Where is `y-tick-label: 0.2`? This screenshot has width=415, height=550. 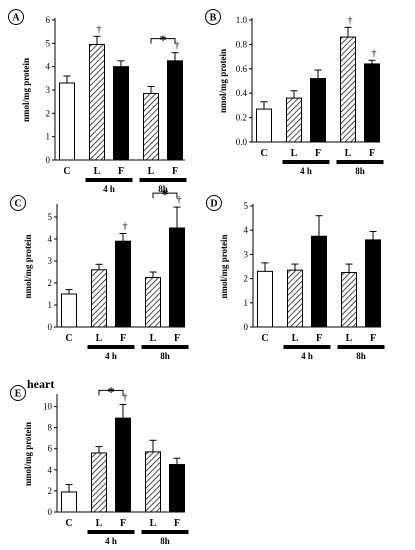
y-tick-label: 0.2 is located at coordinates (241, 118).